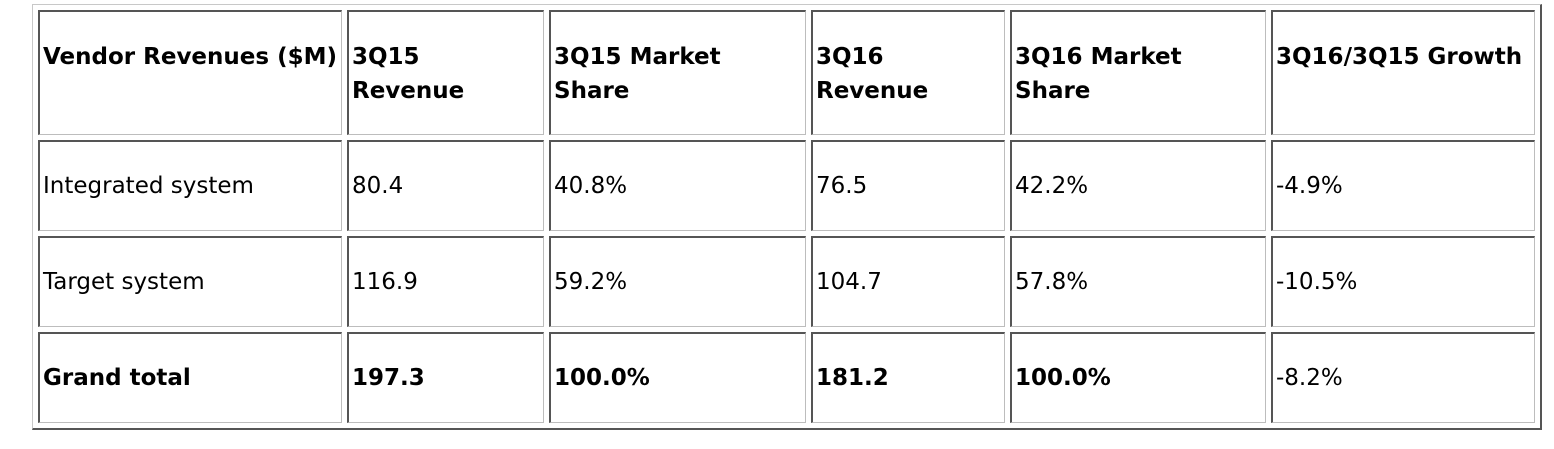 The height and width of the screenshot is (449, 1554). Describe the element at coordinates (677, 72) in the screenshot. I see `header-cell-3q15-market-share: 3Q15 Market Share` at that location.